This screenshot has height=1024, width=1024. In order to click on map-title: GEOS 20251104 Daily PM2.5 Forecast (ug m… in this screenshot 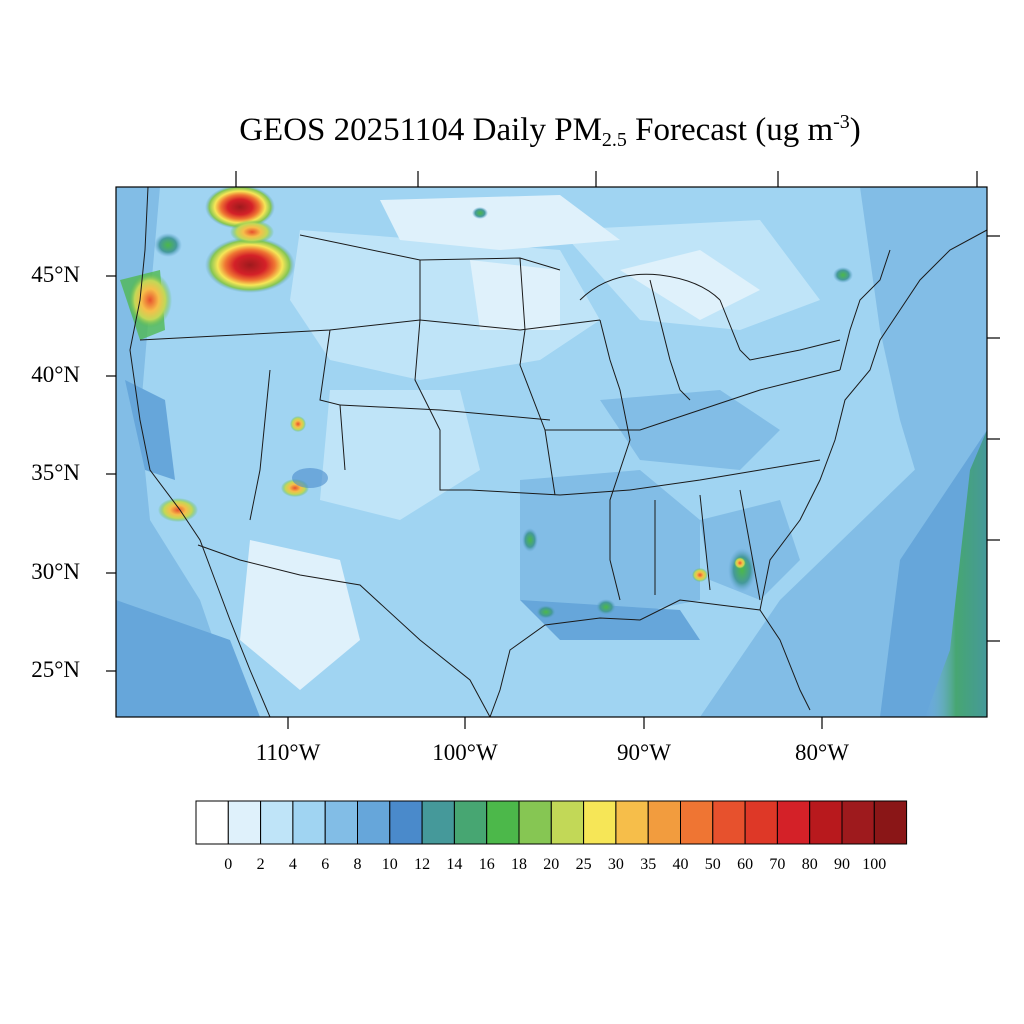, I will do `click(550, 131)`.